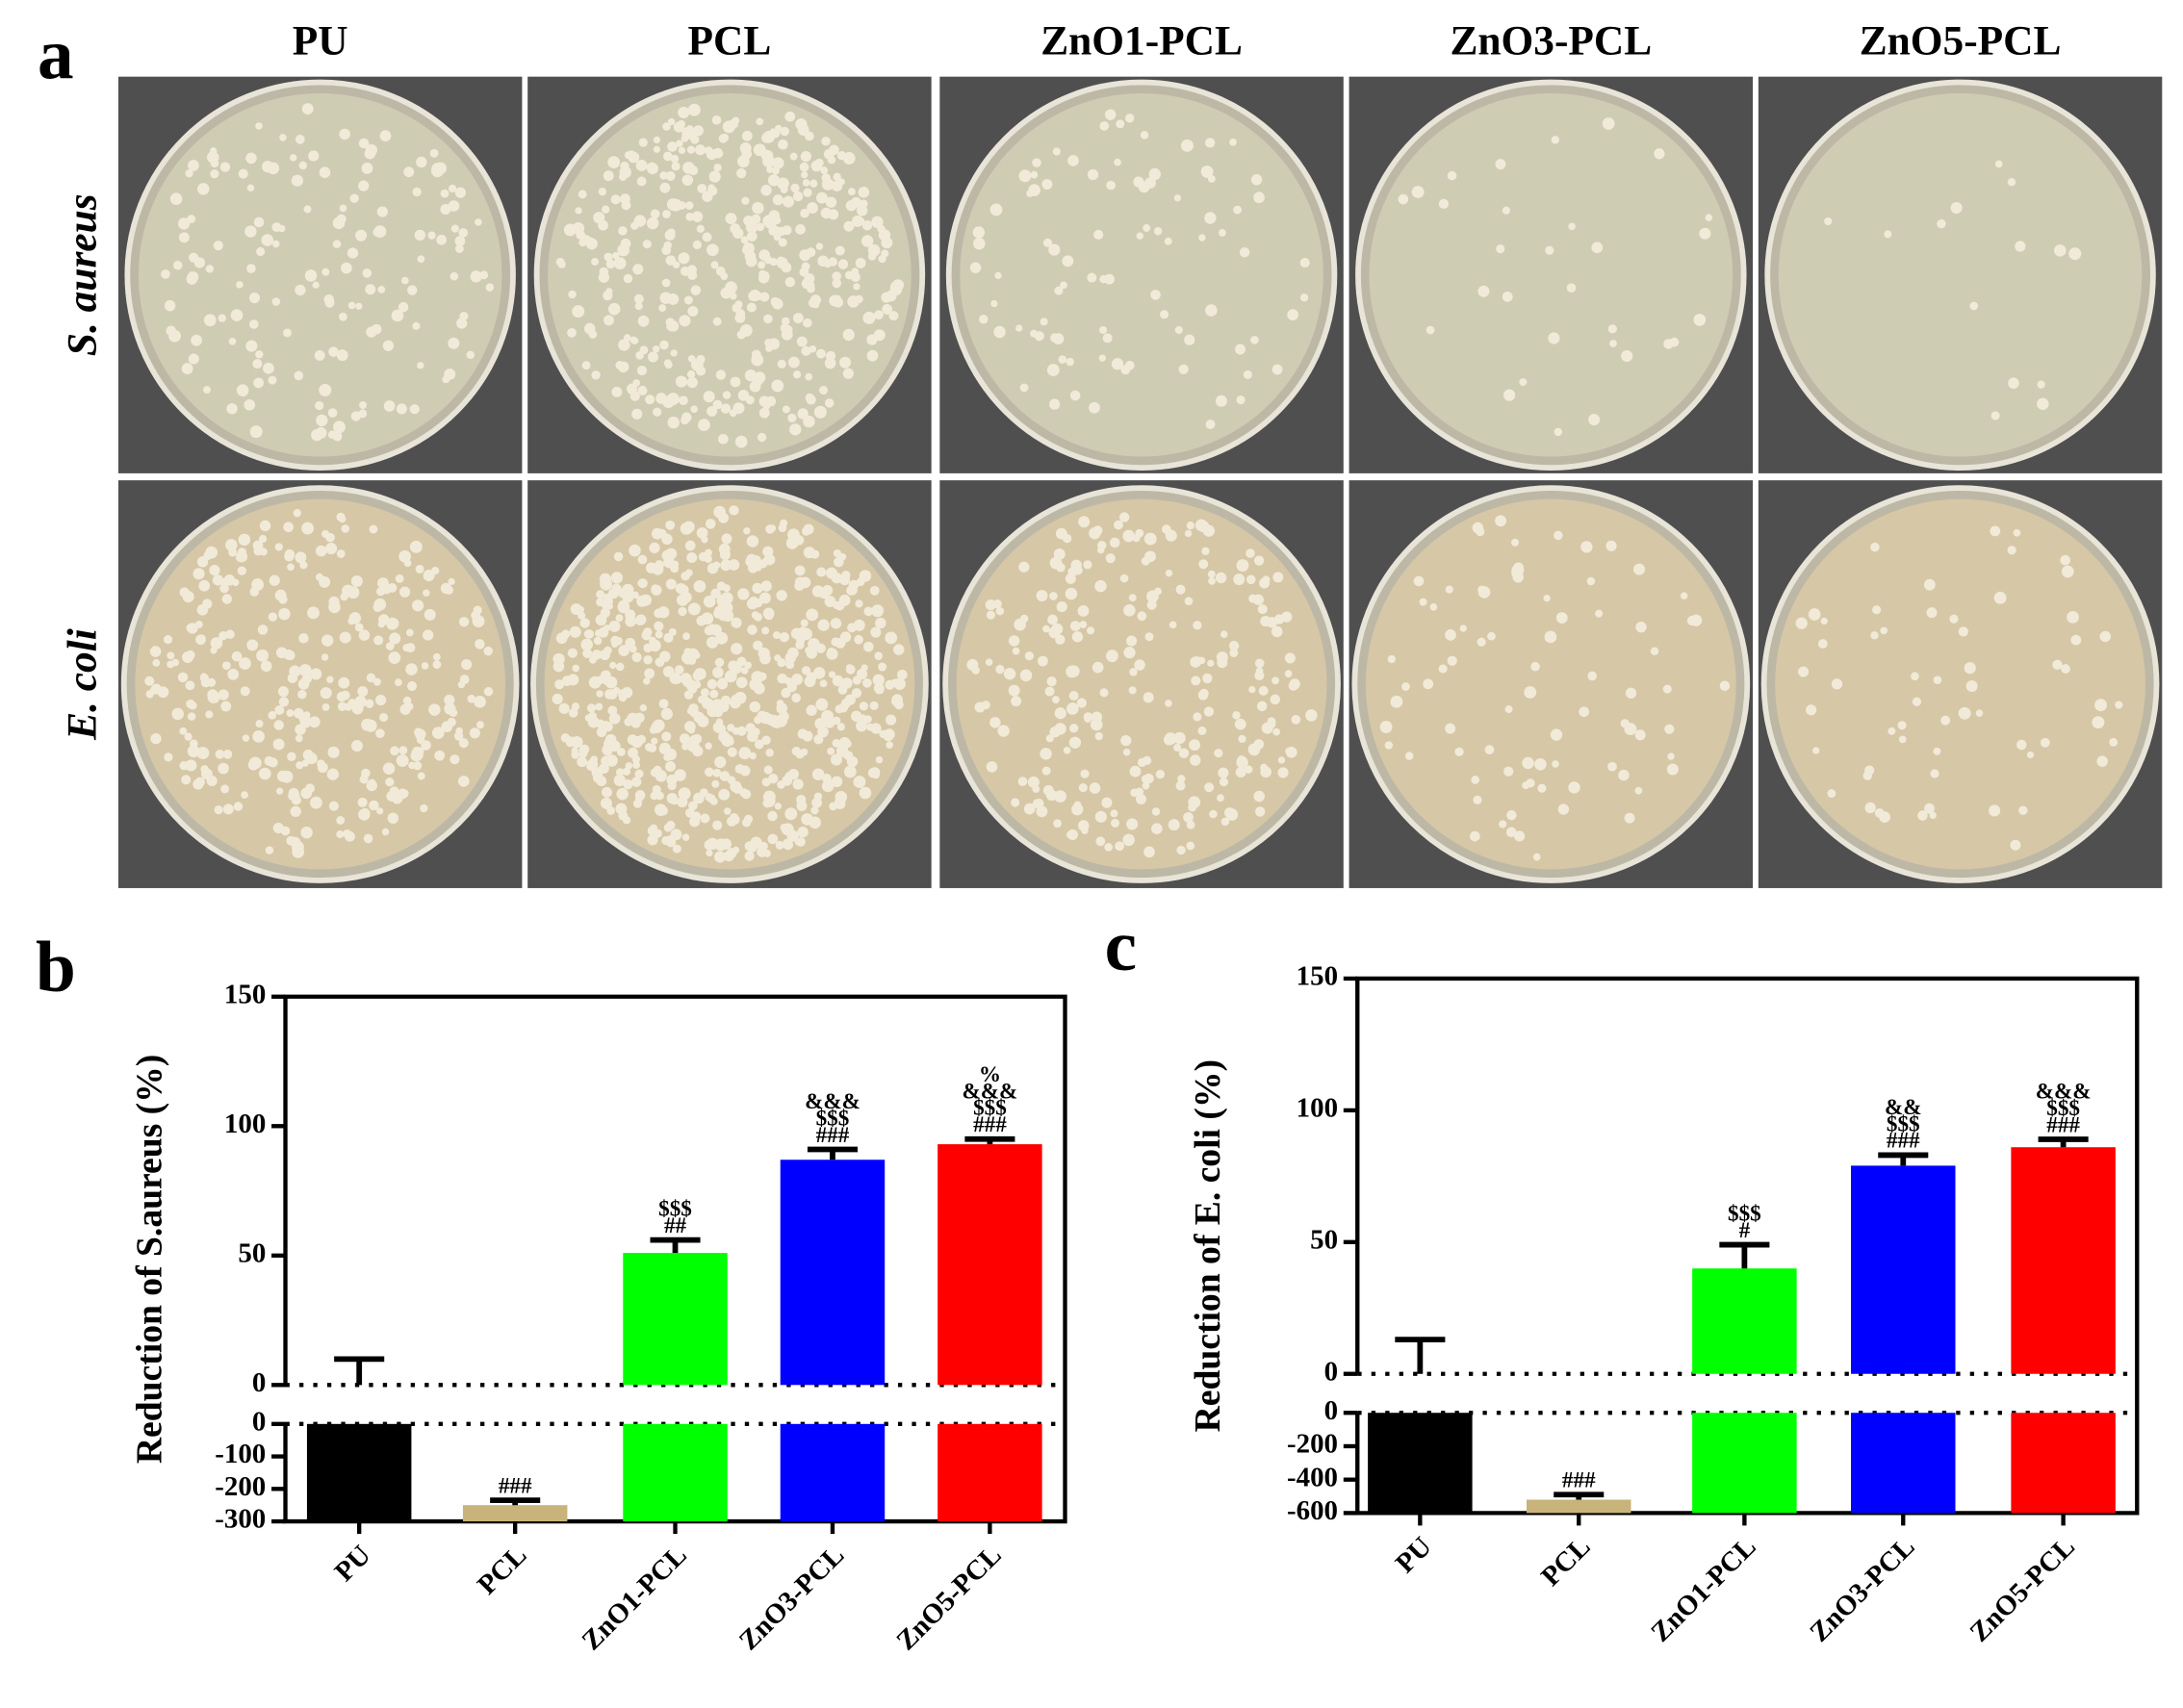  Describe the element at coordinates (1312, 1477) in the screenshot. I see `y-tick-label: -400` at that location.